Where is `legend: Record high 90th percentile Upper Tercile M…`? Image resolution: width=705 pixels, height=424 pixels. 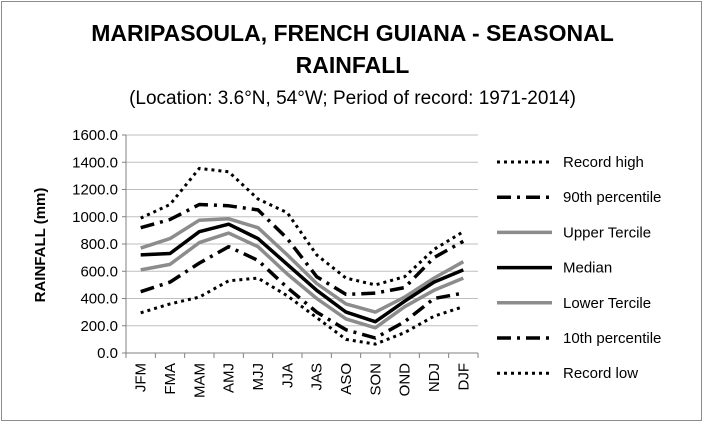 legend: Record high 90th percentile Upper Tercile M… is located at coordinates (579, 268).